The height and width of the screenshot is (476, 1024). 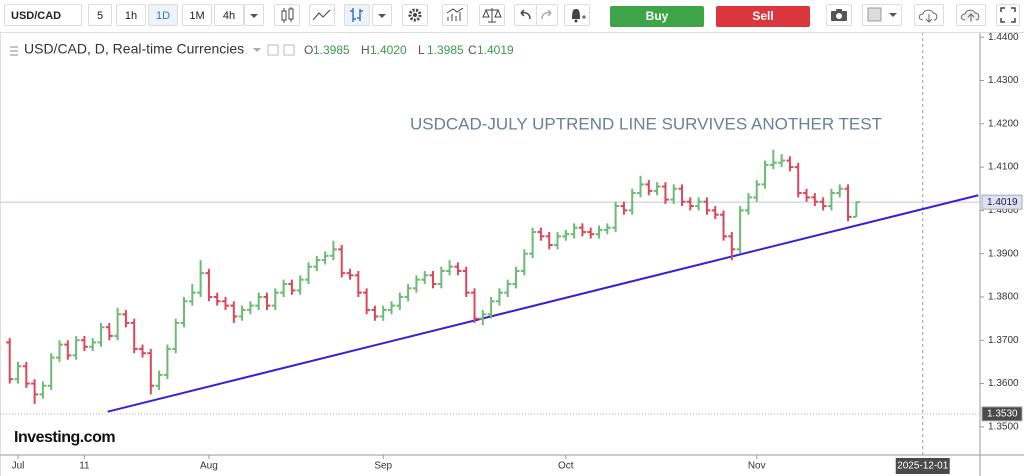 What do you see at coordinates (308, 50) in the screenshot?
I see `ohlc-key: O` at bounding box center [308, 50].